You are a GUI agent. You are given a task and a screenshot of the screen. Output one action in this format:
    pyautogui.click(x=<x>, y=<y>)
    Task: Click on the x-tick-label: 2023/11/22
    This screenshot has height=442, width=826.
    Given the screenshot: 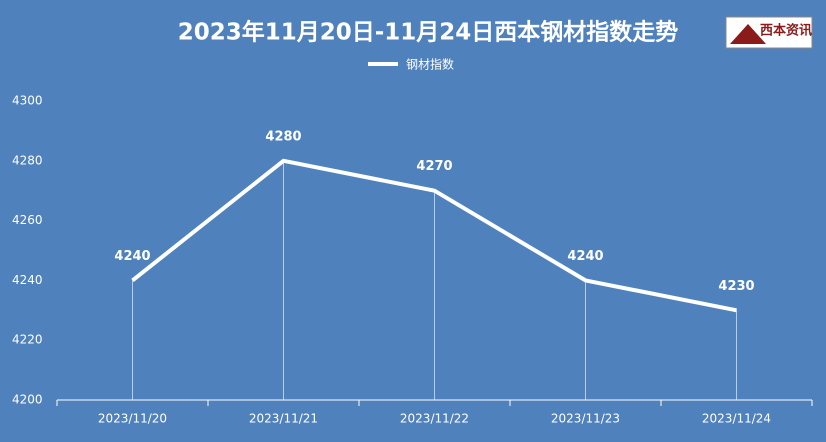 What is the action you would take?
    pyautogui.click(x=434, y=419)
    